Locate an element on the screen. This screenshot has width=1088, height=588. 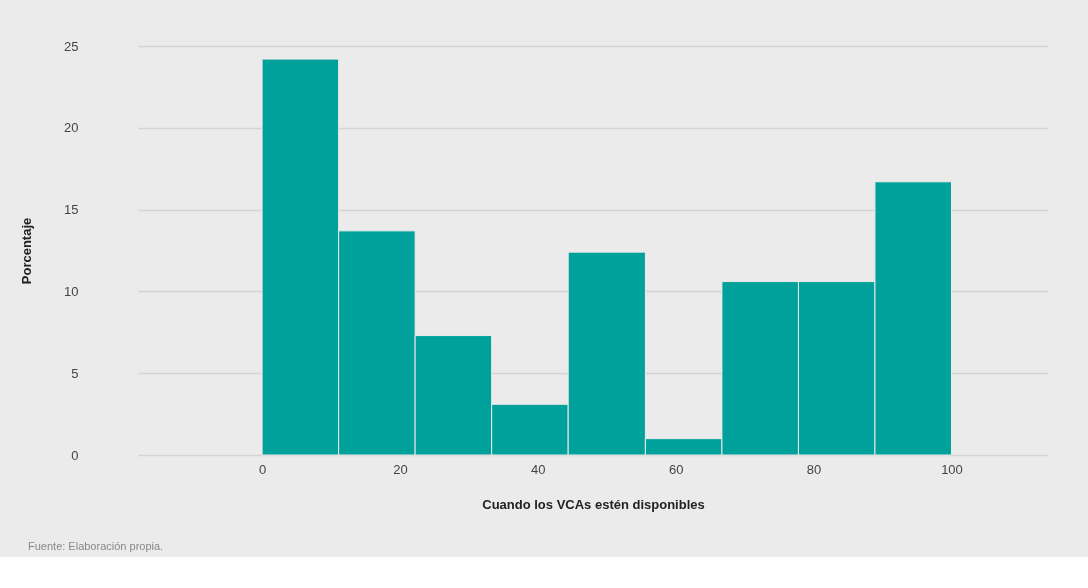
y-tick-label: 5 is located at coordinates (75, 373).